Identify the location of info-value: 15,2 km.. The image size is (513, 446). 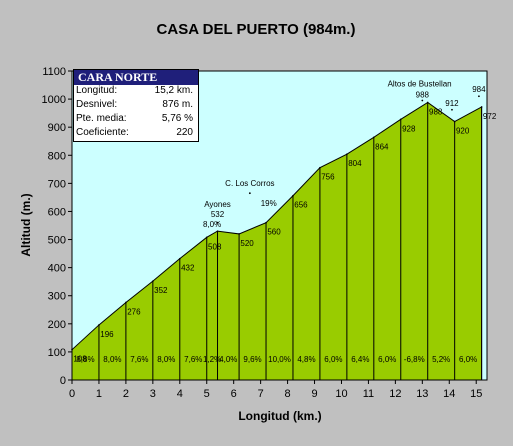
(173, 90).